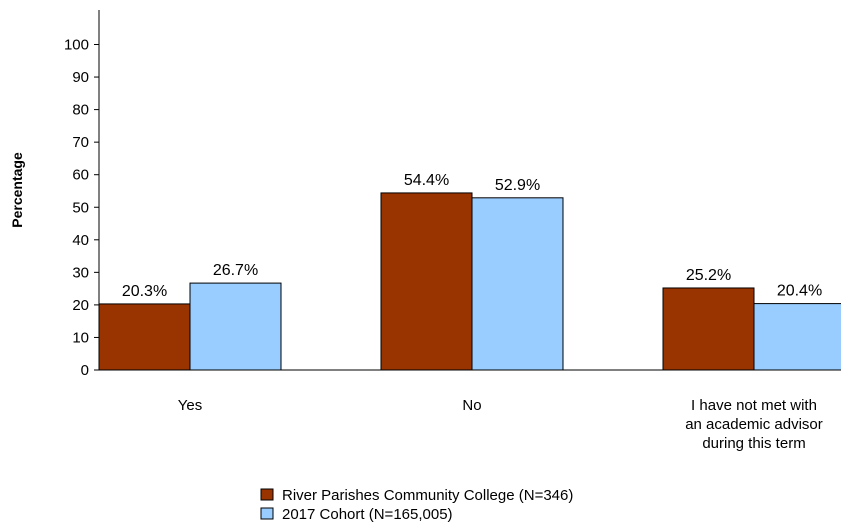 Image resolution: width=841 pixels, height=525 pixels. What do you see at coordinates (76, 45) in the screenshot?
I see `y-tick-label: 100` at bounding box center [76, 45].